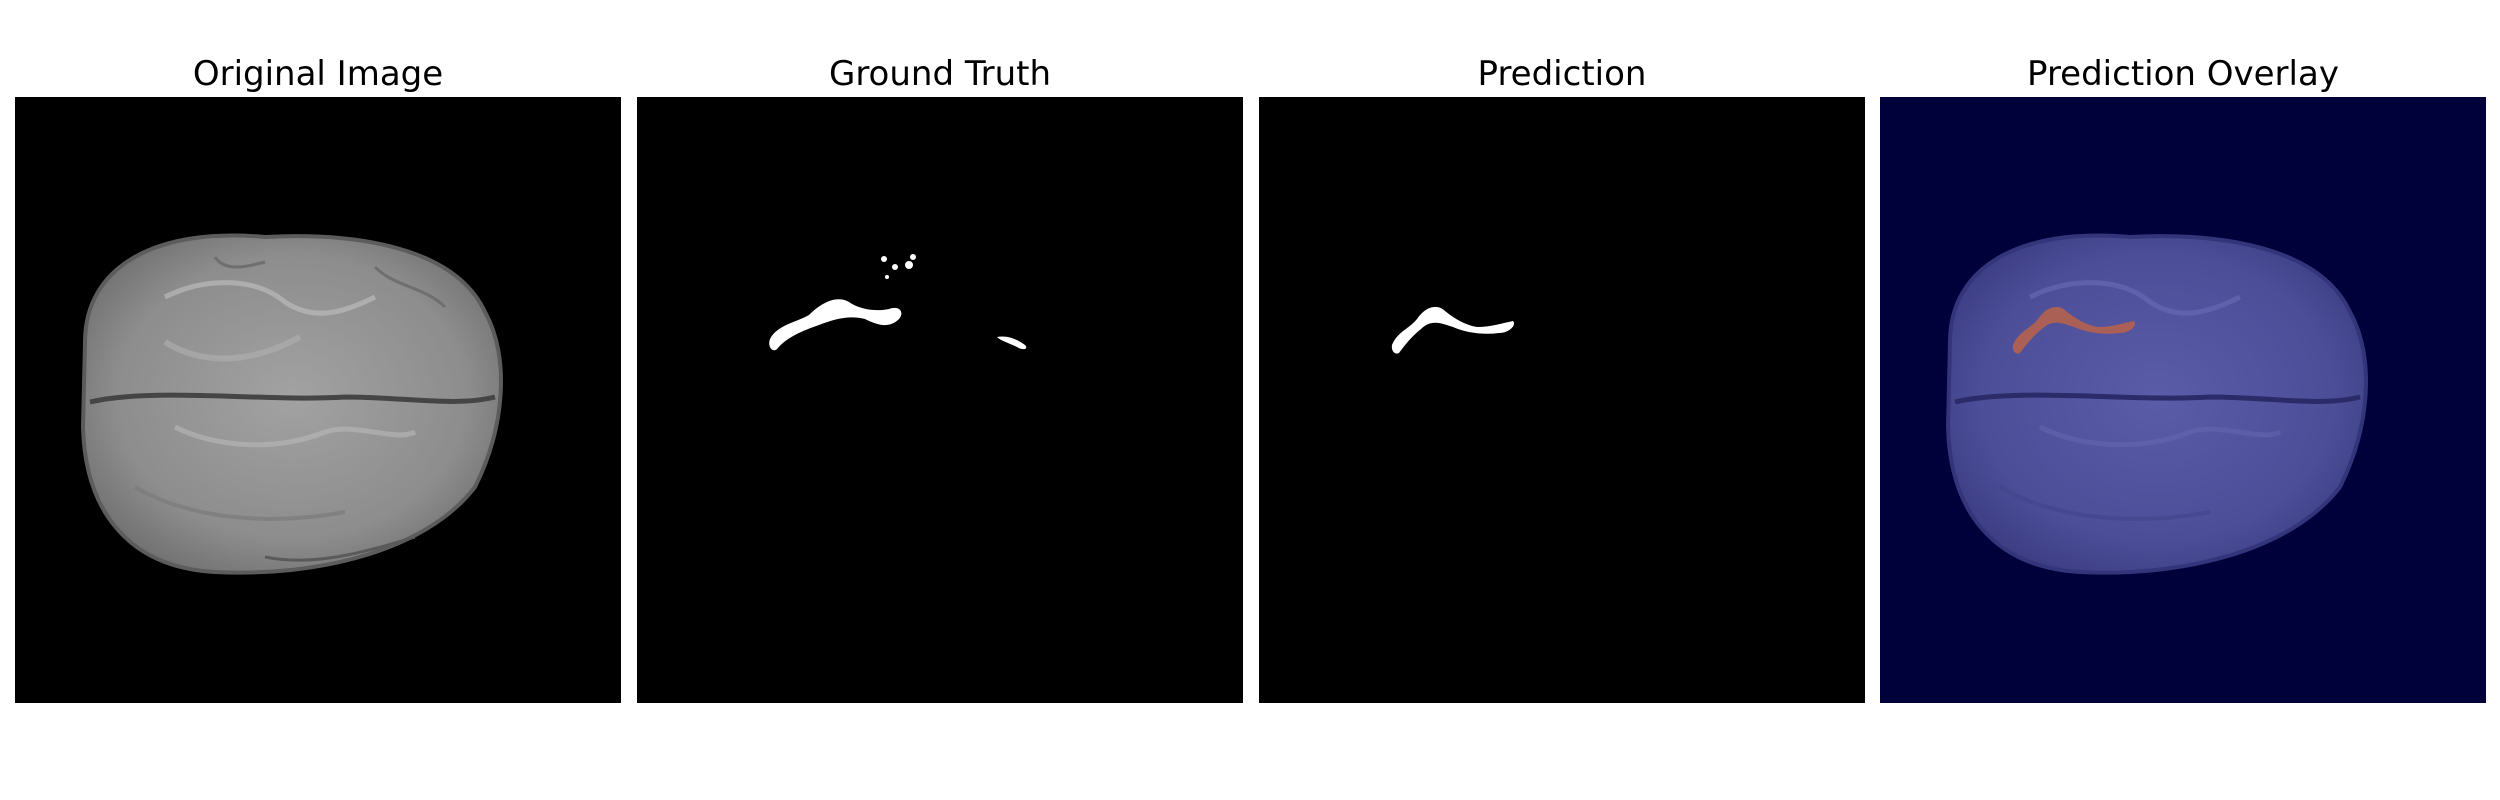  Describe the element at coordinates (318, 74) in the screenshot. I see `panel-title-original: Original Image` at that location.